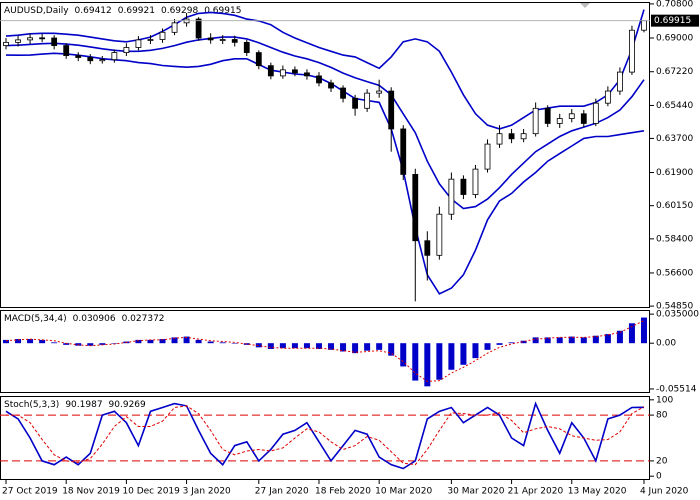  What do you see at coordinates (585, 5) in the screenshot?
I see `shift-arrow` at bounding box center [585, 5].